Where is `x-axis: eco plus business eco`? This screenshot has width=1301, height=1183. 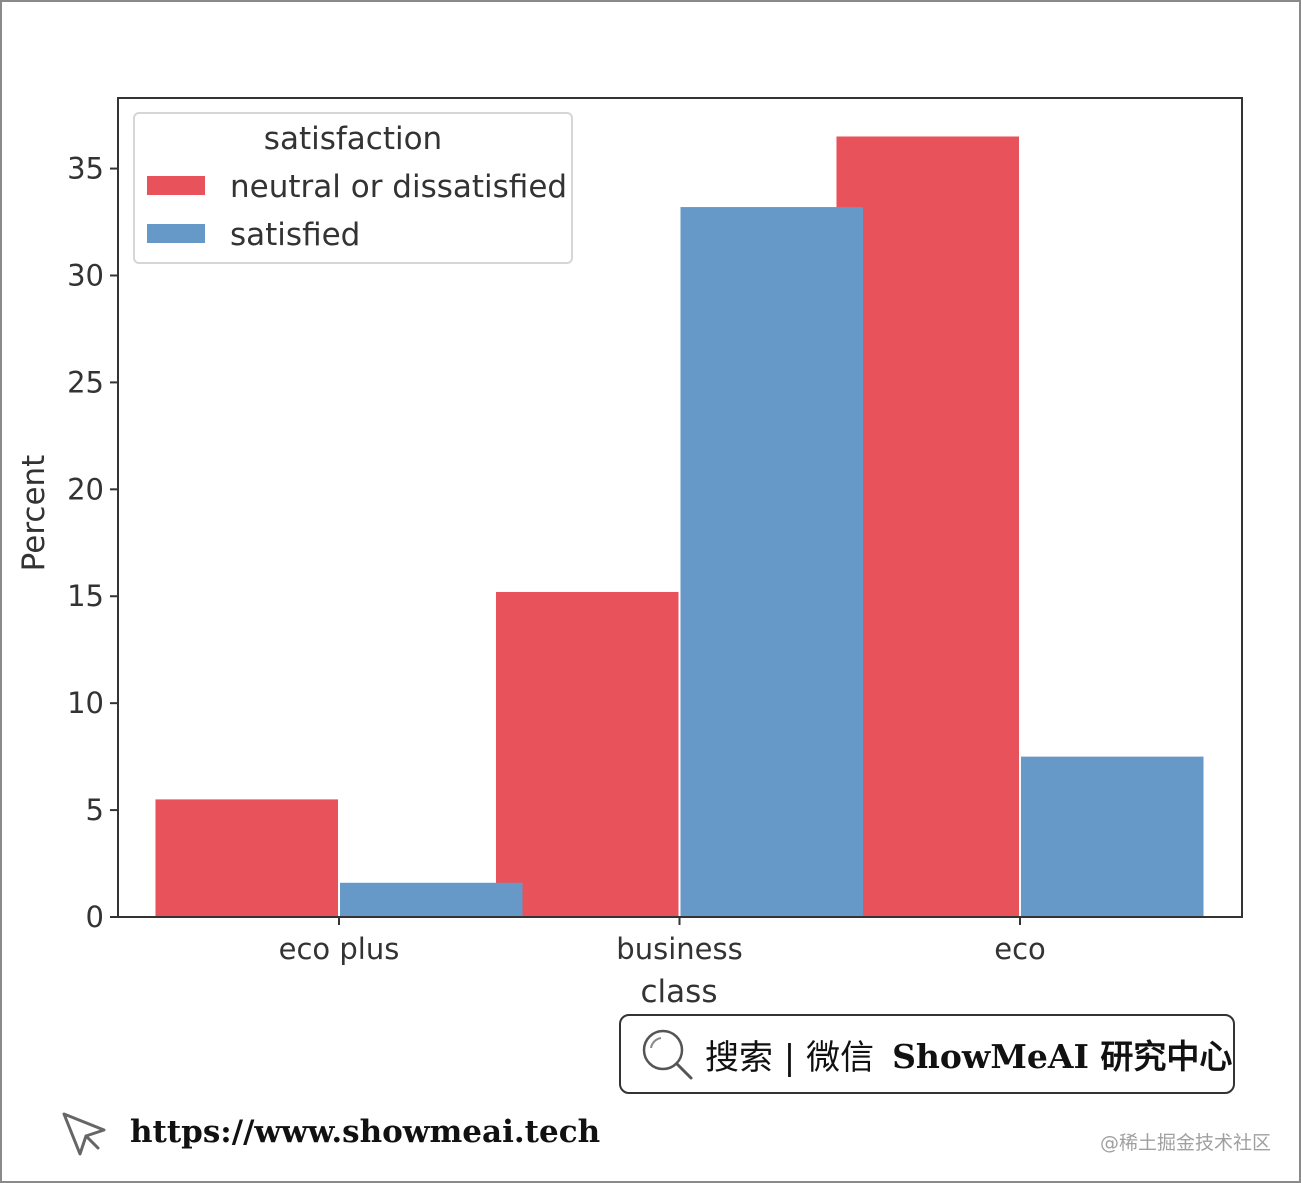
x-axis: eco plus business eco is located at coordinates (662, 941).